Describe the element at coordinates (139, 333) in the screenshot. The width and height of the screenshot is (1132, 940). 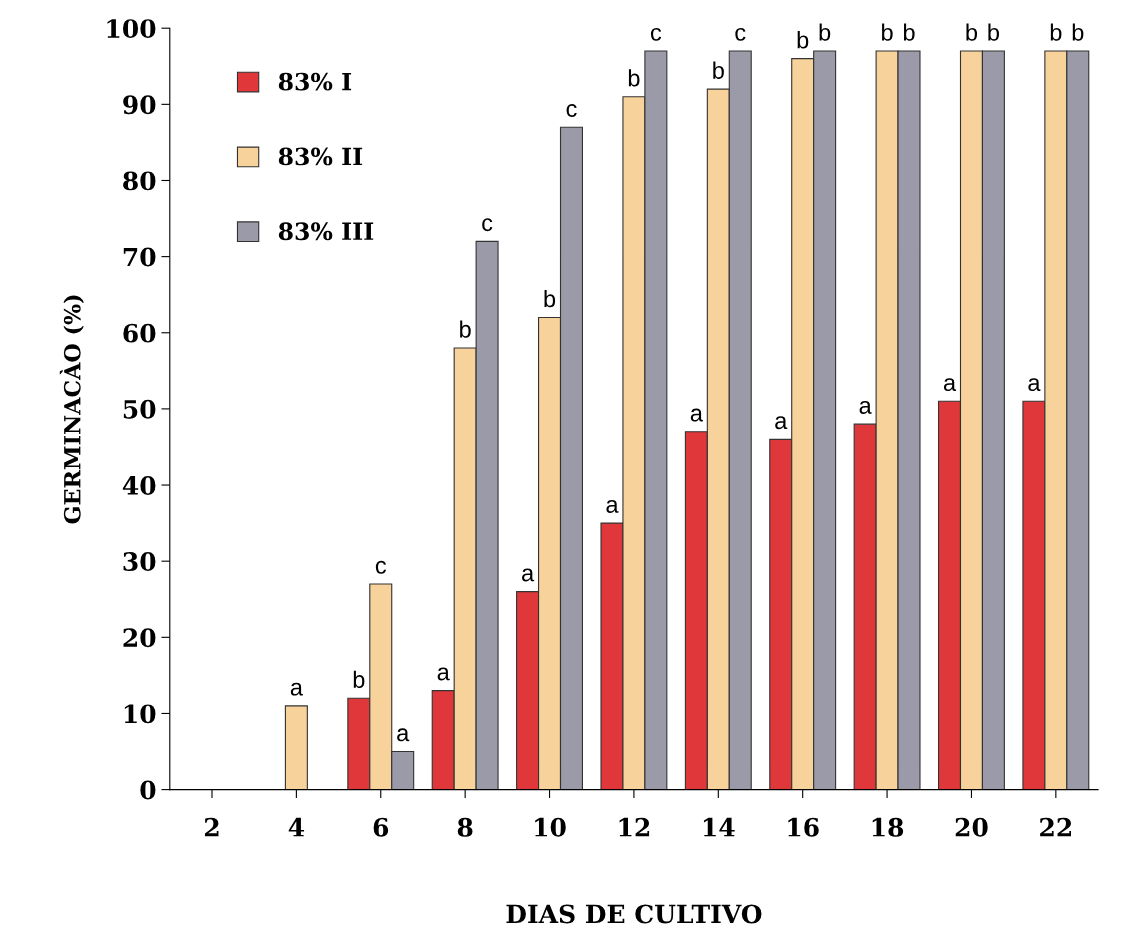
I see `y-tick-label: 60` at that location.